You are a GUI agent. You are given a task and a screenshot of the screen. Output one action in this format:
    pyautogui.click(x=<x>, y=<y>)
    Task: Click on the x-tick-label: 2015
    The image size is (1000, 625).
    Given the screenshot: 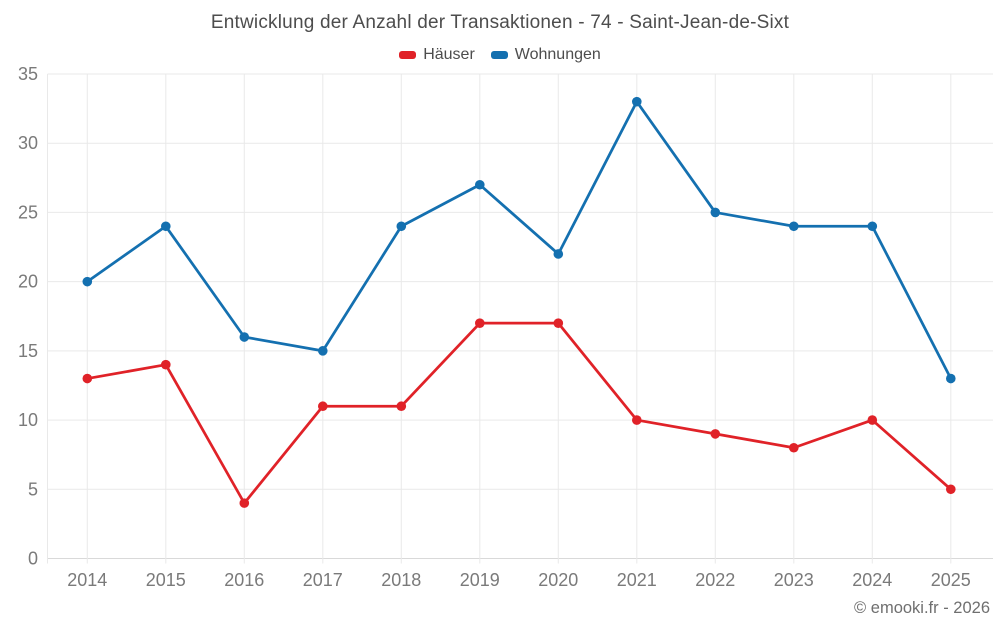 What is the action you would take?
    pyautogui.click(x=166, y=580)
    